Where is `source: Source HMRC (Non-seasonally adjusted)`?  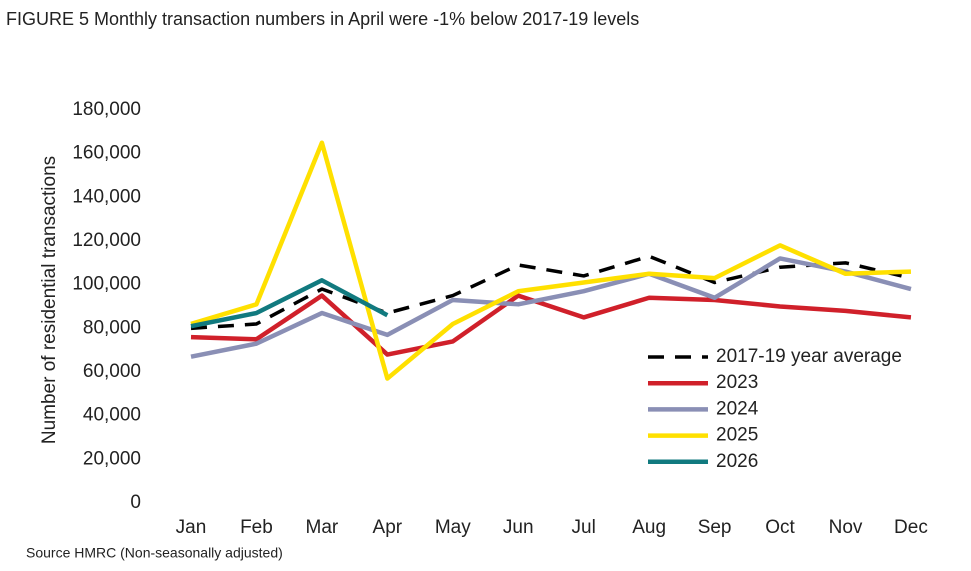
source: Source HMRC (Non-seasonally adjusted) is located at coordinates (154, 553).